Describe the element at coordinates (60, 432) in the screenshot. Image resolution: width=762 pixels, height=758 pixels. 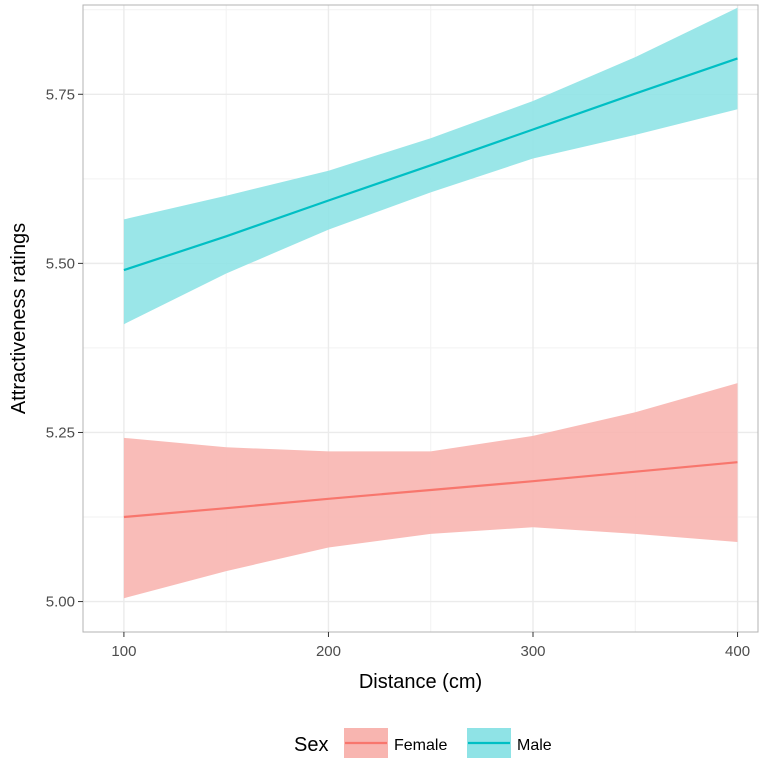
I see `y-tick-label: 5.25` at that location.